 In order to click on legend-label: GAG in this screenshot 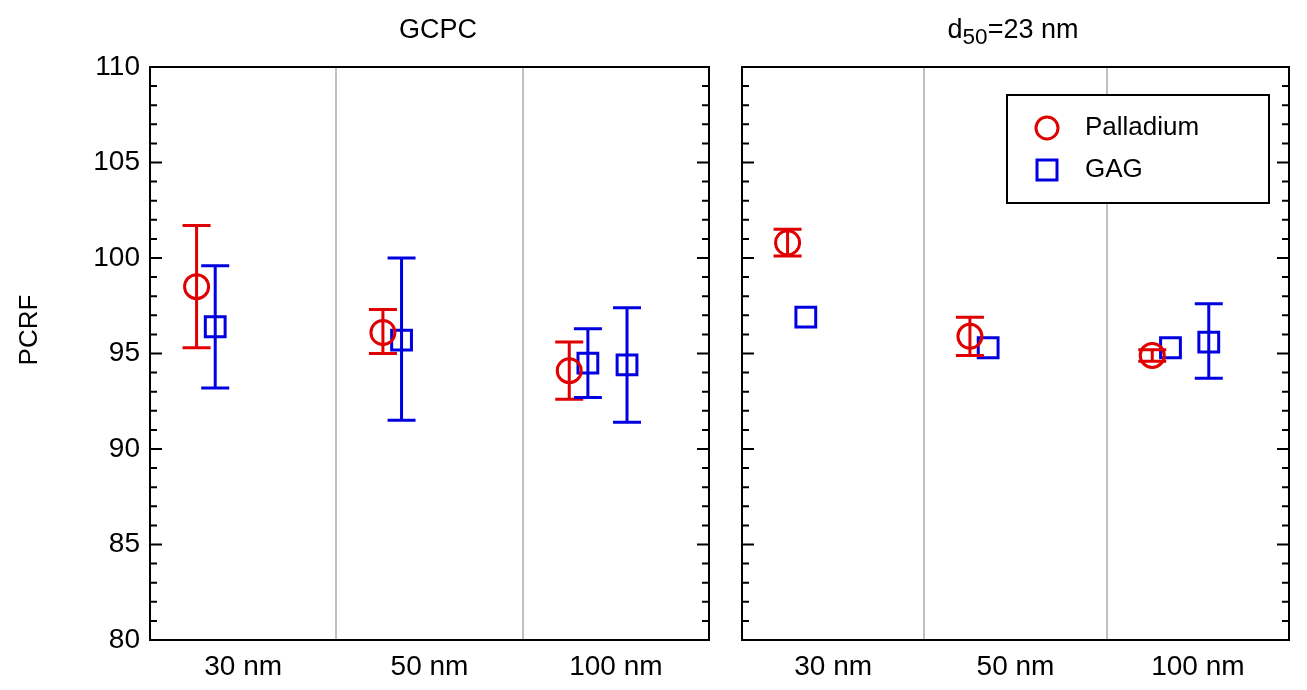, I will do `click(1114, 168)`.